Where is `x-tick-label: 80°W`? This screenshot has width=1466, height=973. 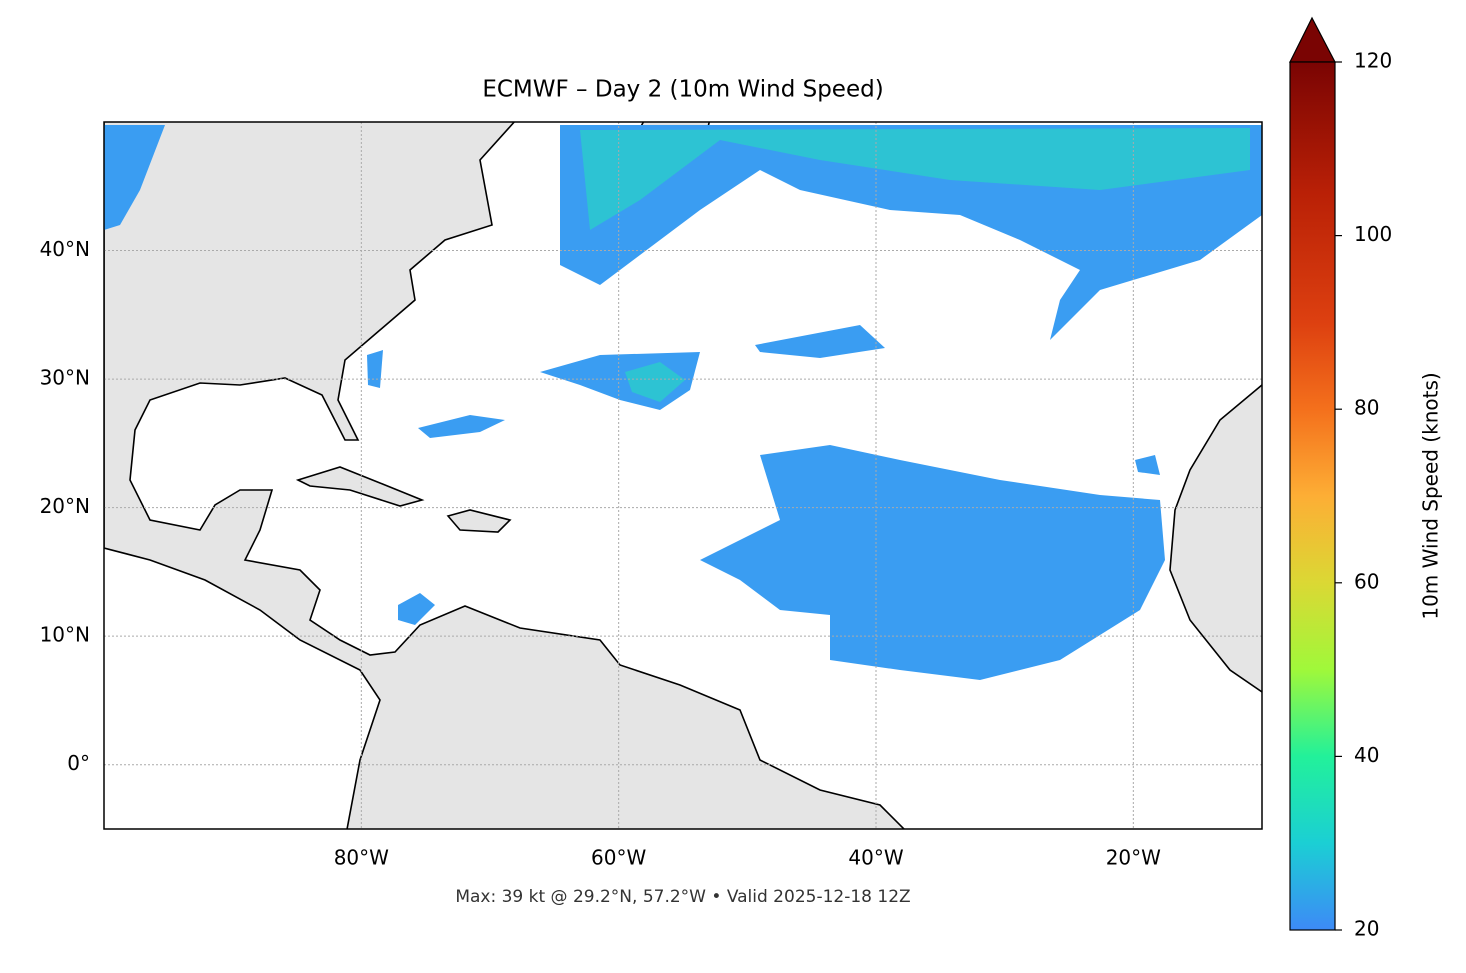 x-tick-label: 80°W is located at coordinates (361, 858).